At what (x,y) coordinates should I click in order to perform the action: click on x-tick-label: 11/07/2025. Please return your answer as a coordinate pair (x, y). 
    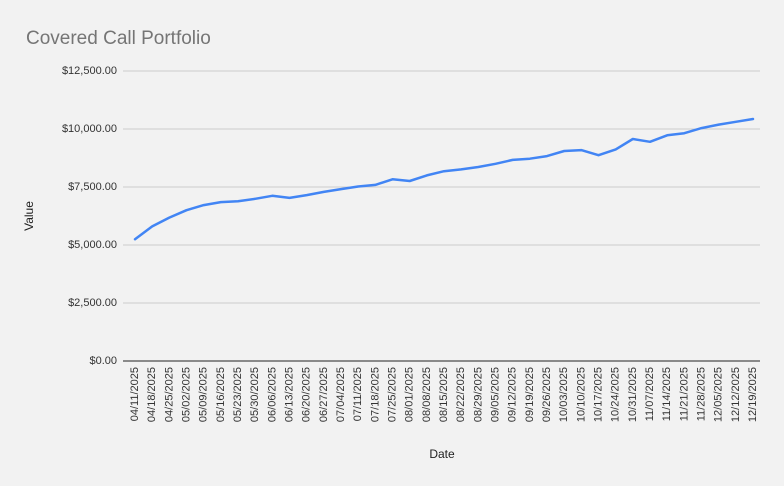
    Looking at the image, I should click on (650, 394).